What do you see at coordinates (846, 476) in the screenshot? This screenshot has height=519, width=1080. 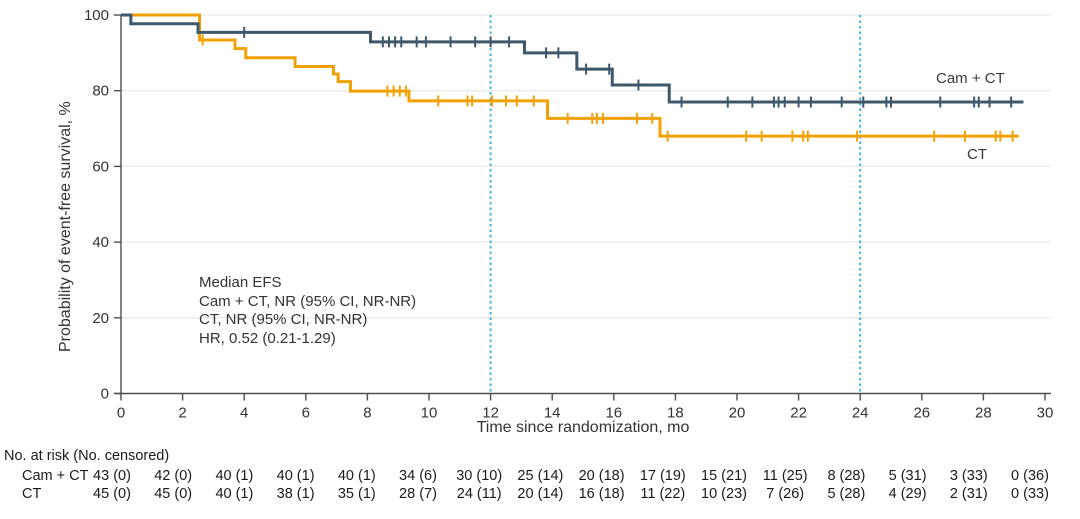 I see `risk-cell: 8 (28)` at bounding box center [846, 476].